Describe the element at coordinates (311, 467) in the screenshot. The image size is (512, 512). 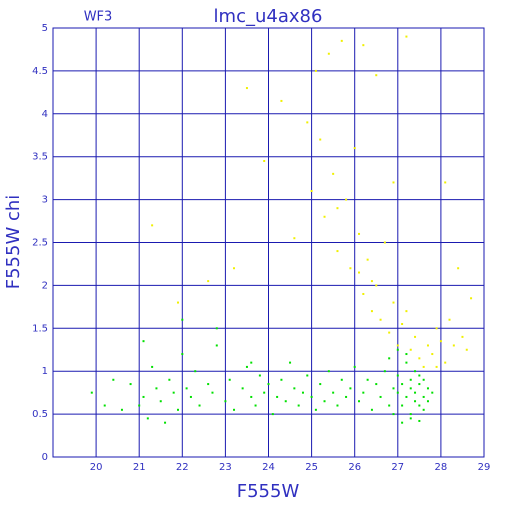
I see `x-tick-label: 25` at that location.